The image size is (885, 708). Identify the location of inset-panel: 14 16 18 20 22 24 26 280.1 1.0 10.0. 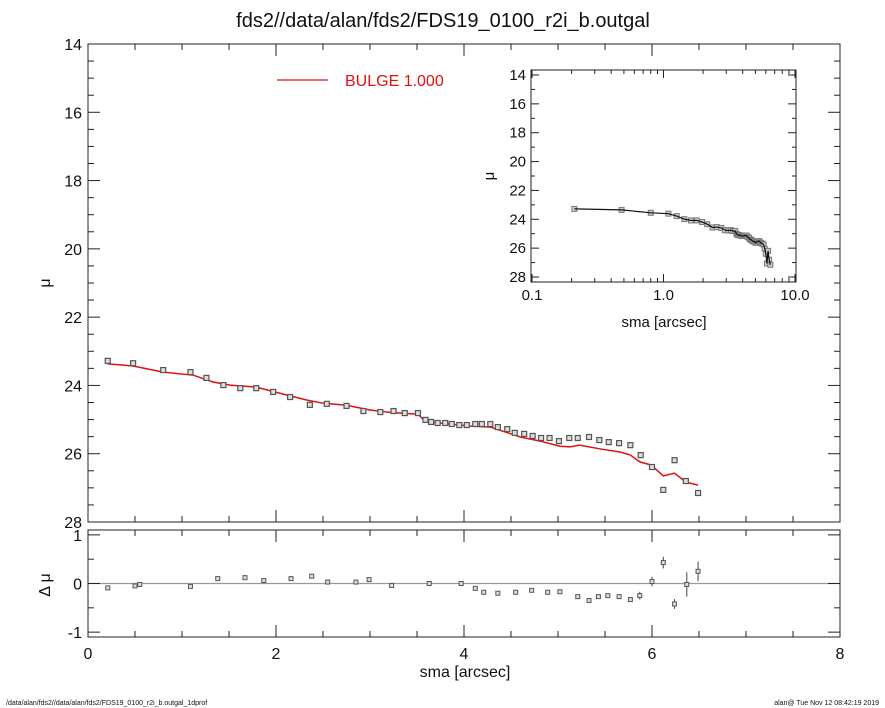
(659, 185).